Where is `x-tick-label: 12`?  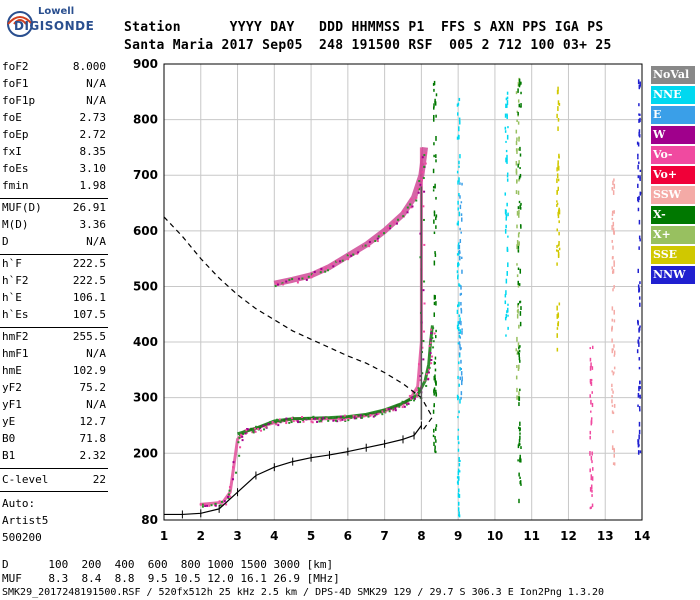 x-tick-label: 12 is located at coordinates (568, 536).